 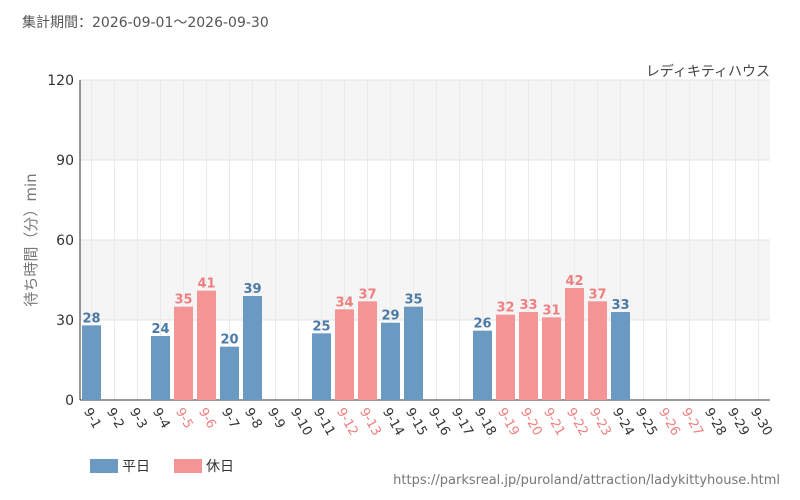 I want to click on y-tick-label: 90, so click(x=65, y=161).